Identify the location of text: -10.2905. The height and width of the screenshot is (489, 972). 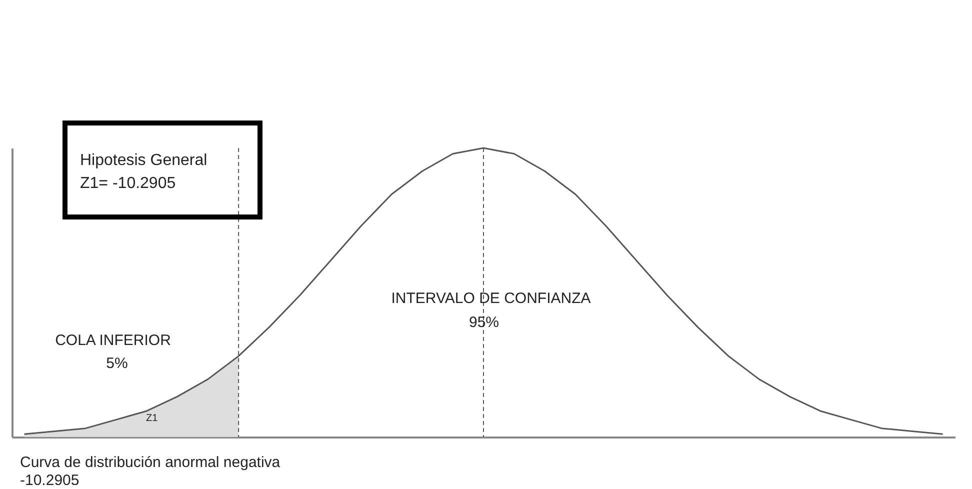
(50, 480).